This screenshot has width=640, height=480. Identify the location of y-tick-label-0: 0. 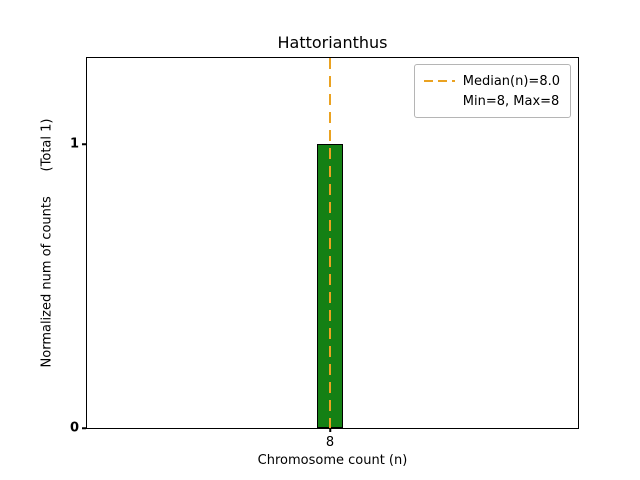
(74, 428).